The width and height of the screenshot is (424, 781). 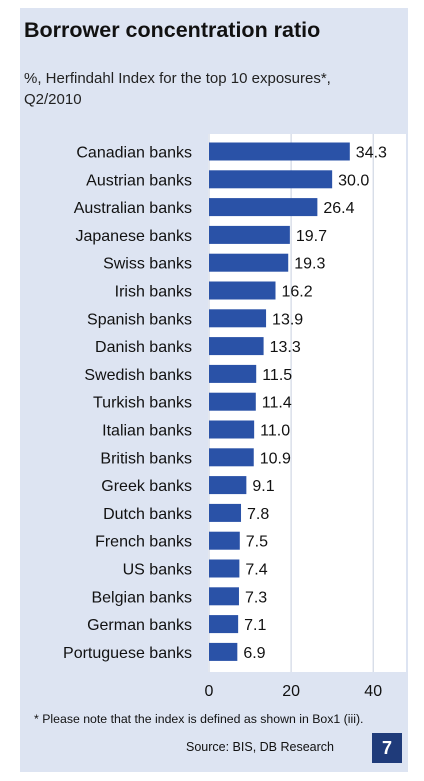 What do you see at coordinates (157, 570) in the screenshot?
I see `category-label: US banks` at bounding box center [157, 570].